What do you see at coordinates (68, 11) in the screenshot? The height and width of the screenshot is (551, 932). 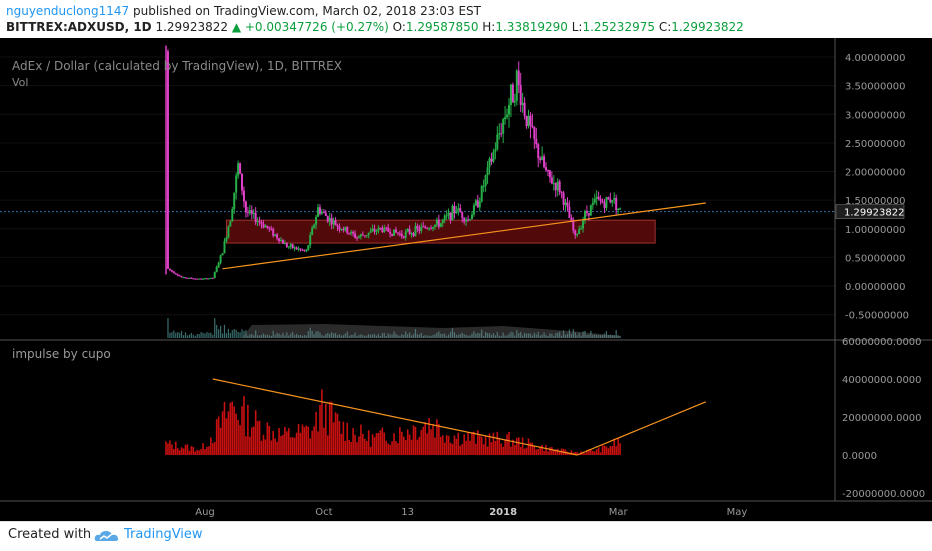 I see `author-link: nguyenduclong1147` at bounding box center [68, 11].